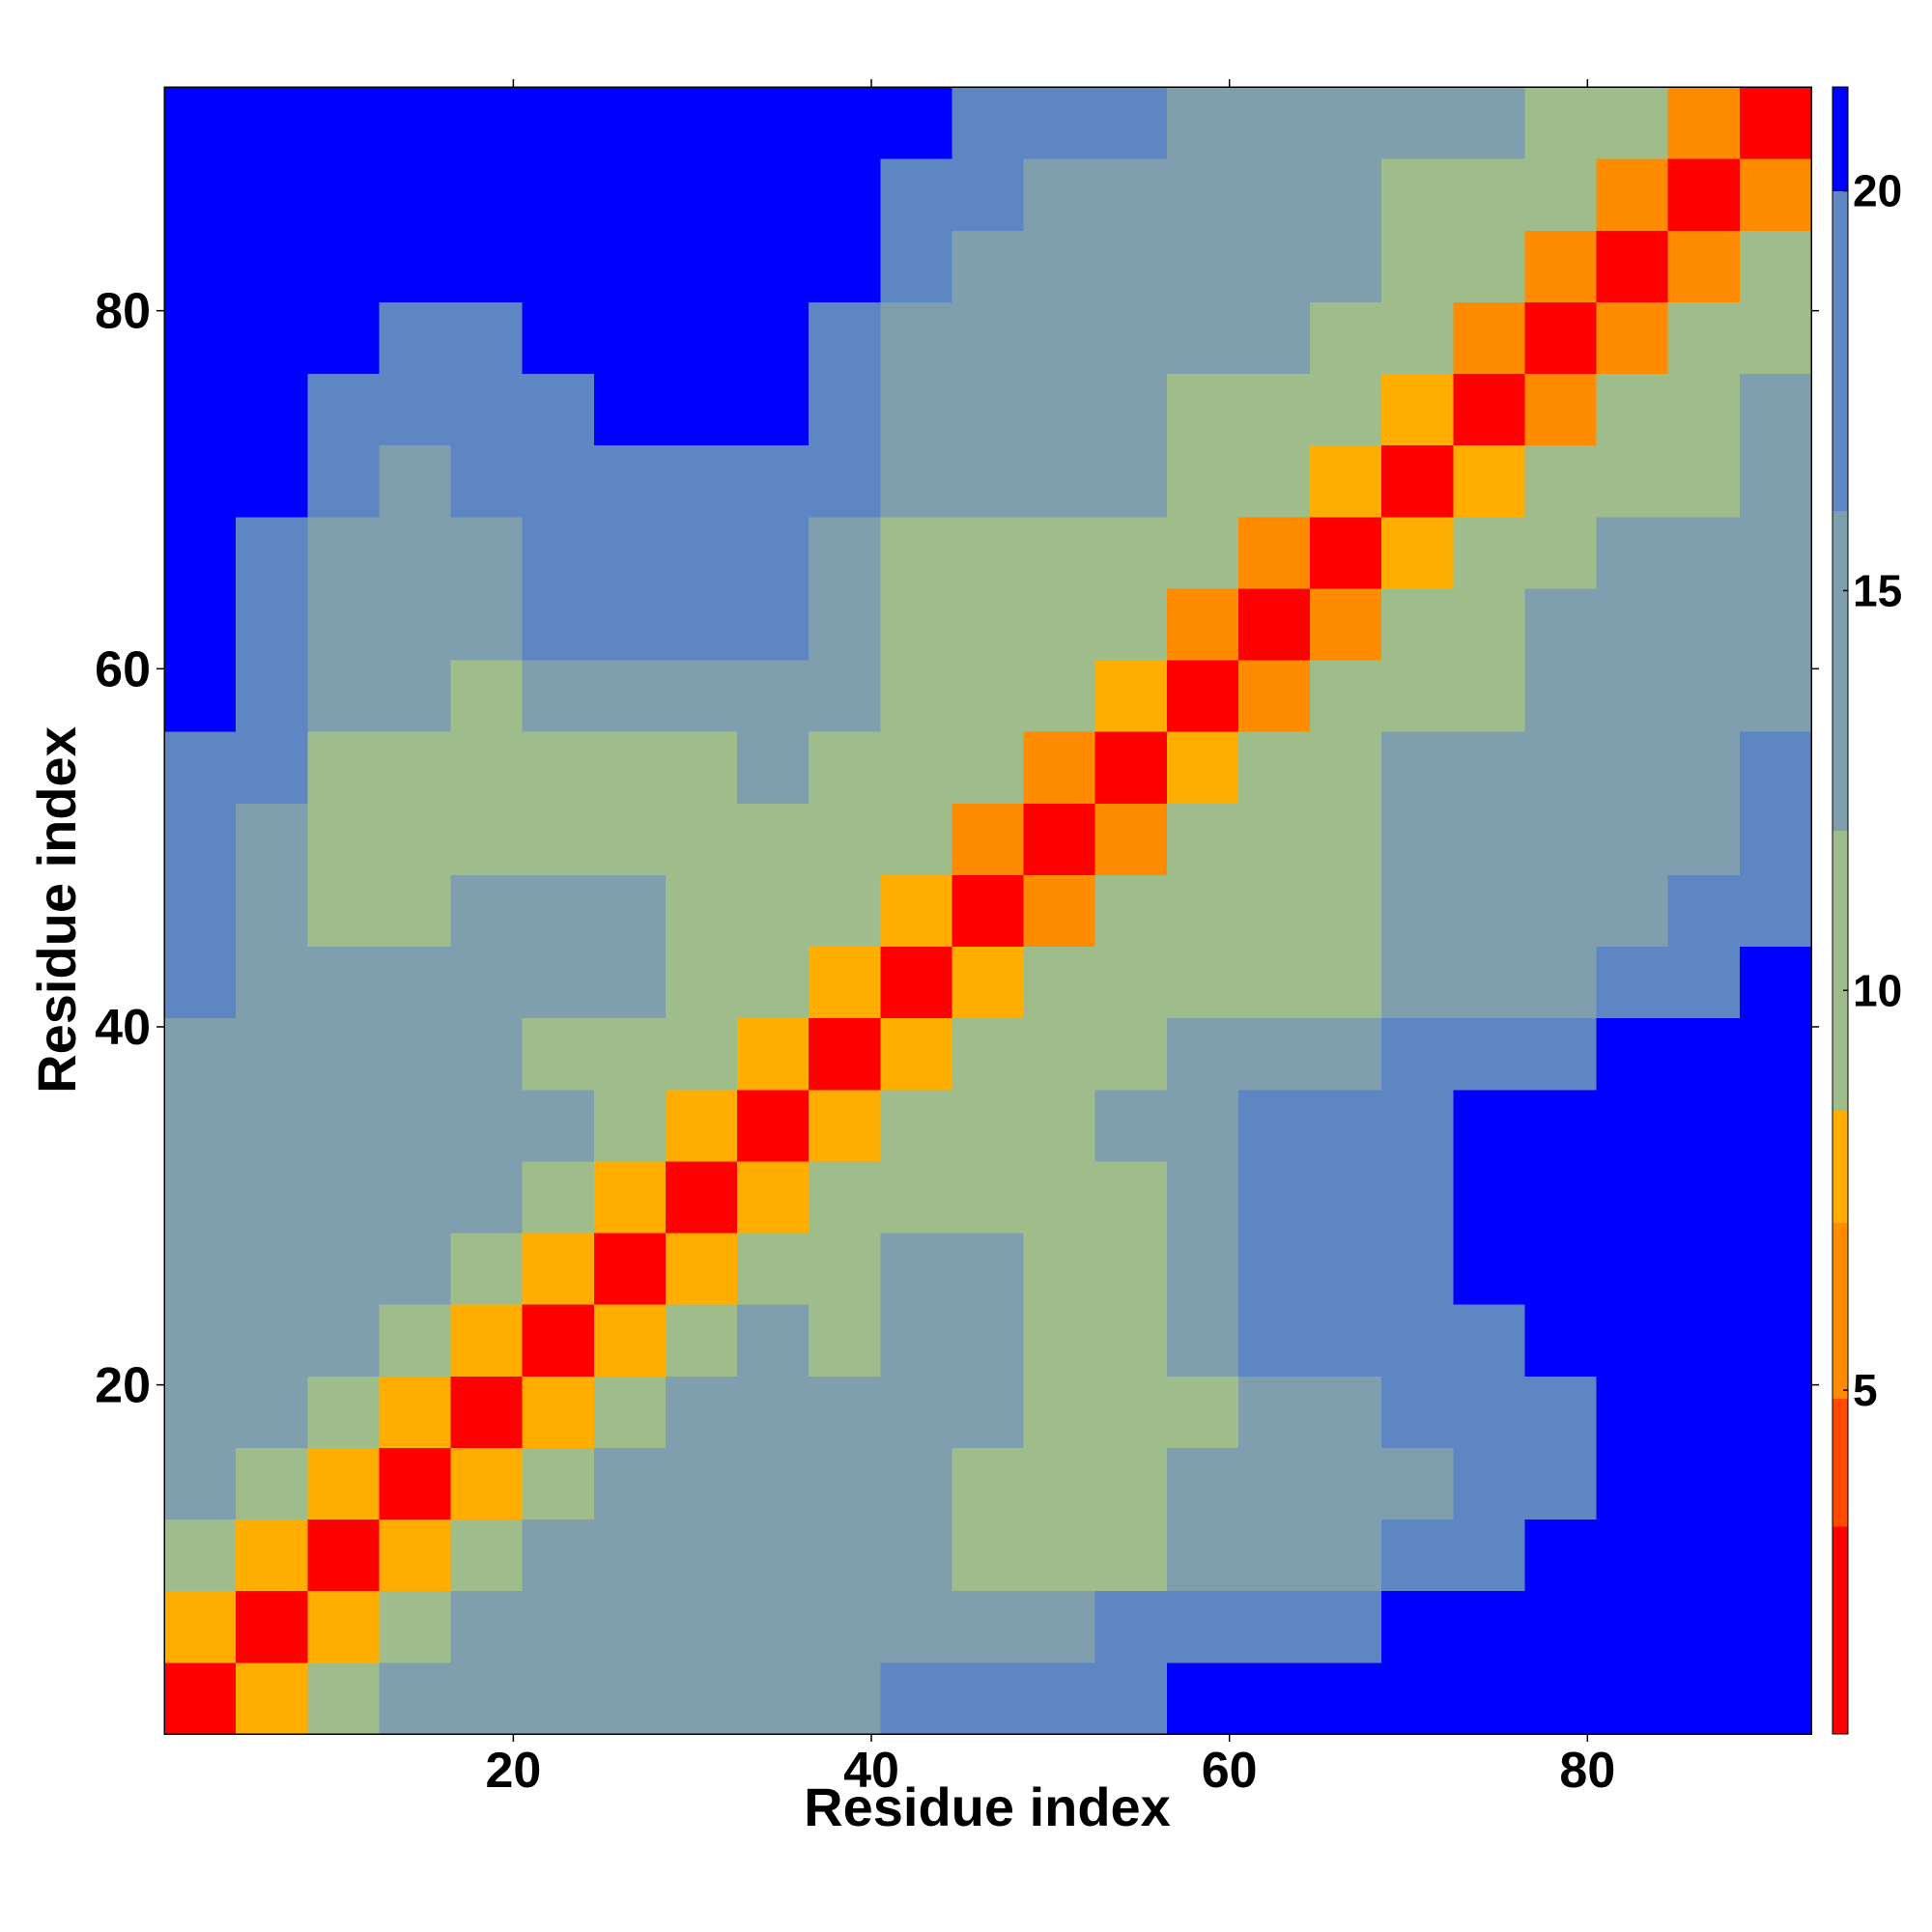 The width and height of the screenshot is (1932, 1932). Describe the element at coordinates (513, 1771) in the screenshot. I see `x-tick-label: 20` at that location.